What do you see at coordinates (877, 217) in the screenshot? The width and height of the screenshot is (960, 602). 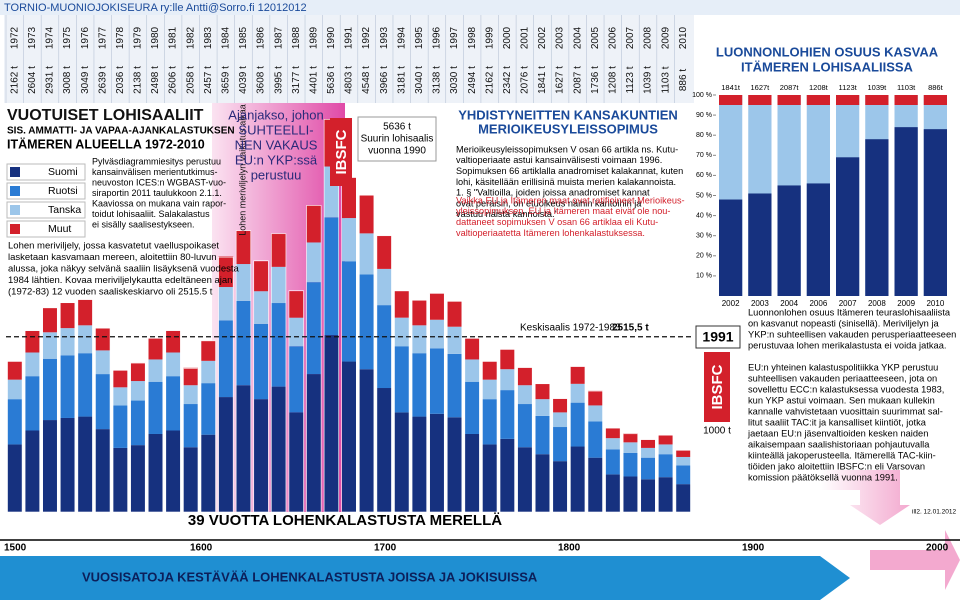 I see `bar` at bounding box center [877, 217].